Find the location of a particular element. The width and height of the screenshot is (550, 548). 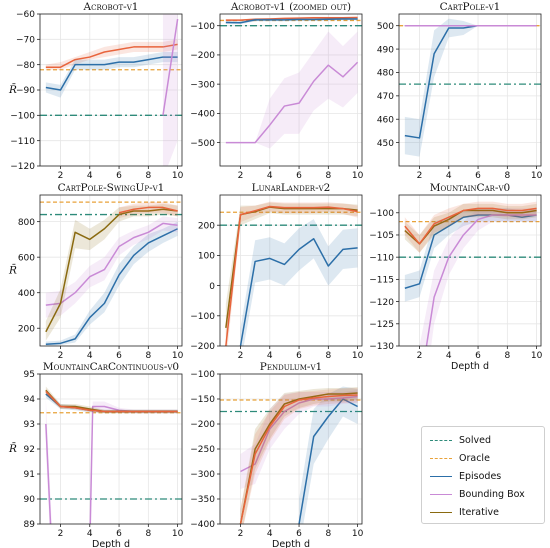

panel-title: CartPole-SwingUp-v1 is located at coordinates (111, 188).